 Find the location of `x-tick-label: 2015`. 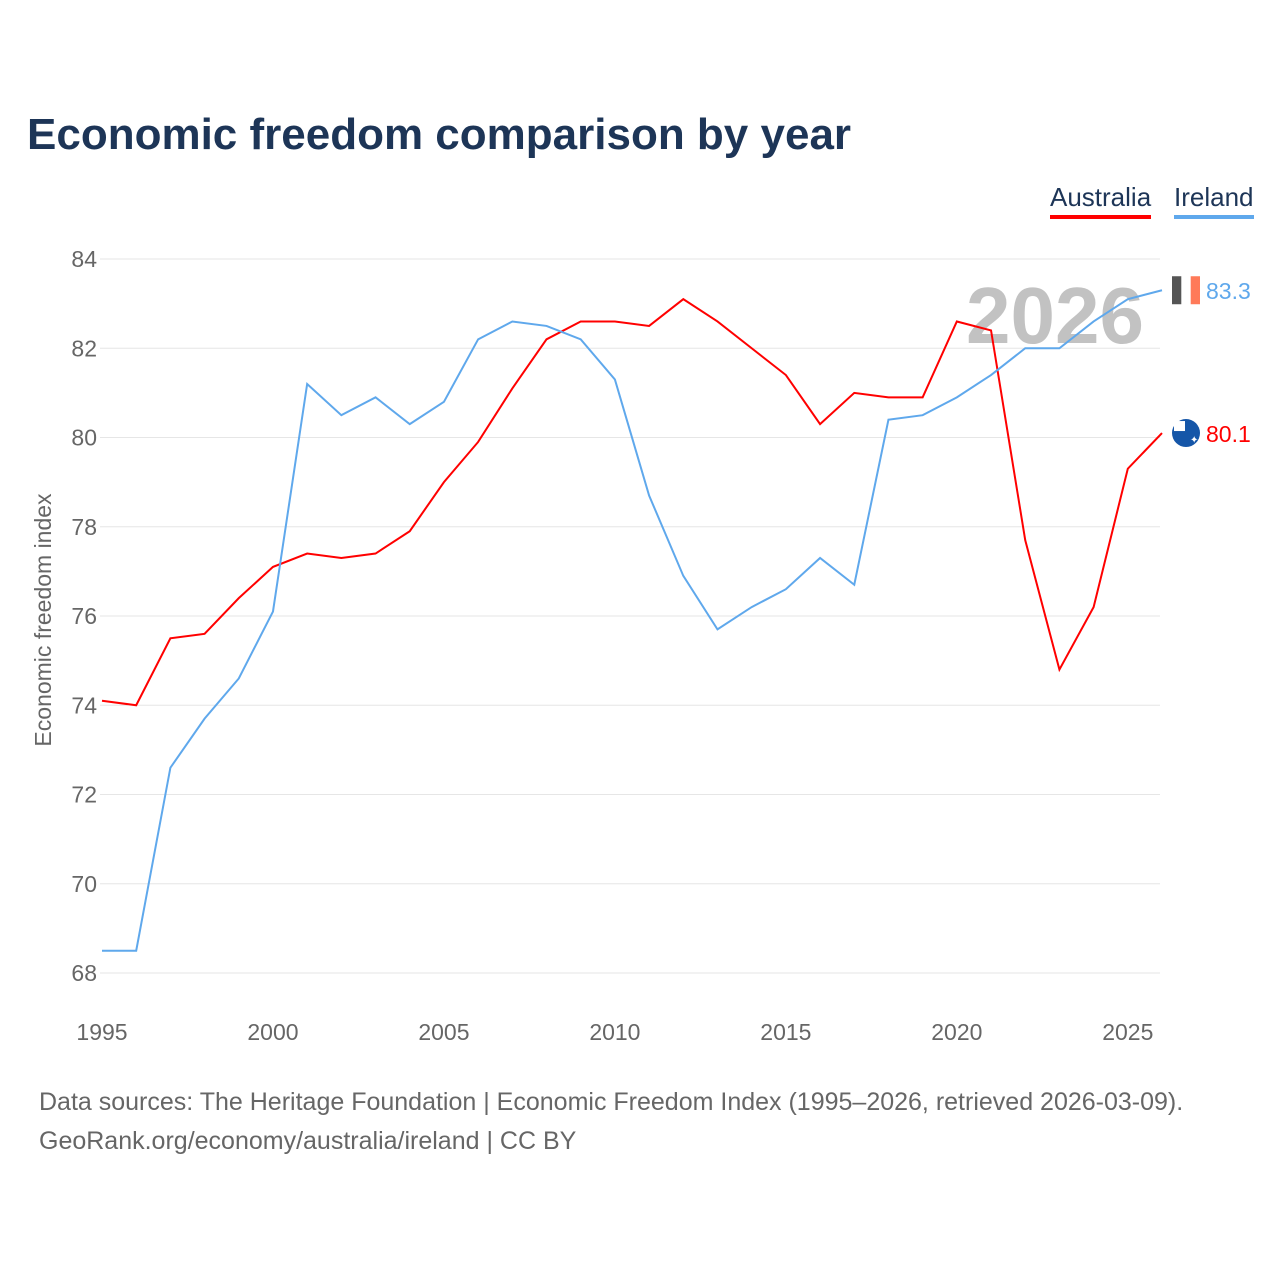

x-tick-label: 2015 is located at coordinates (785, 1032).